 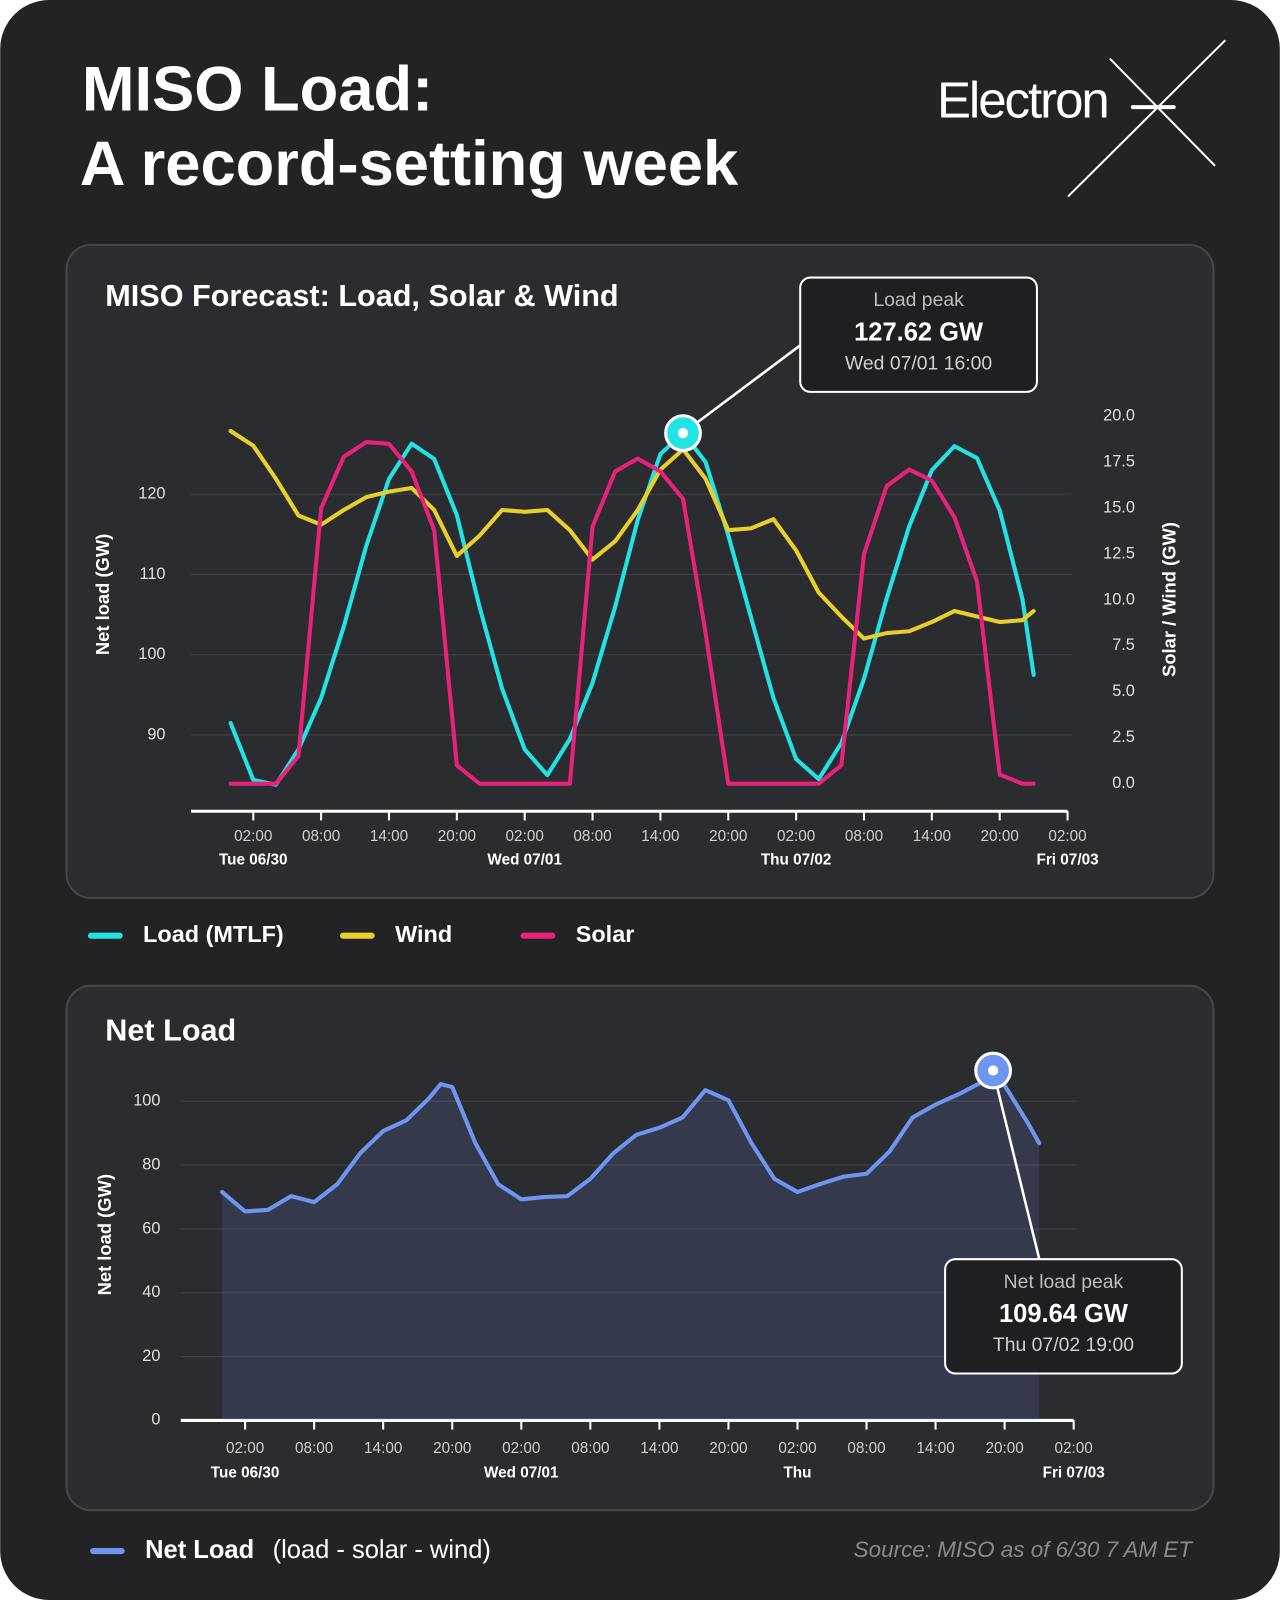 What do you see at coordinates (1119, 462) in the screenshot?
I see `y2-tick-label: 17.5` at bounding box center [1119, 462].